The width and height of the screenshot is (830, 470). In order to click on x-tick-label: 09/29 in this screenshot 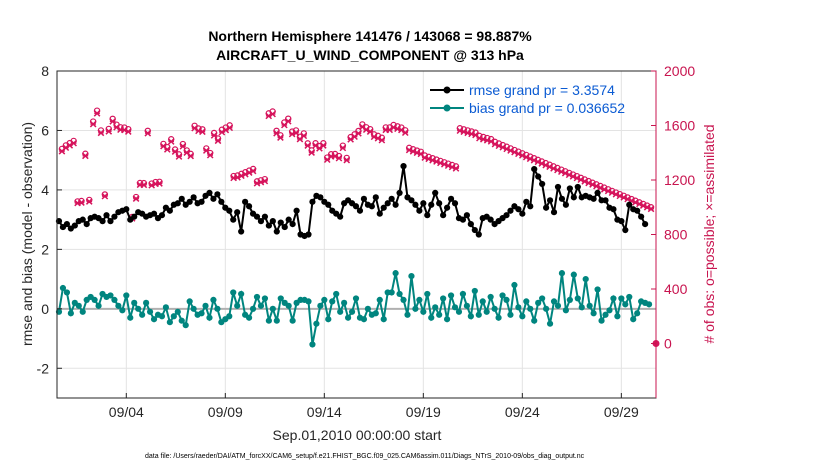, I will do `click(621, 412)`.